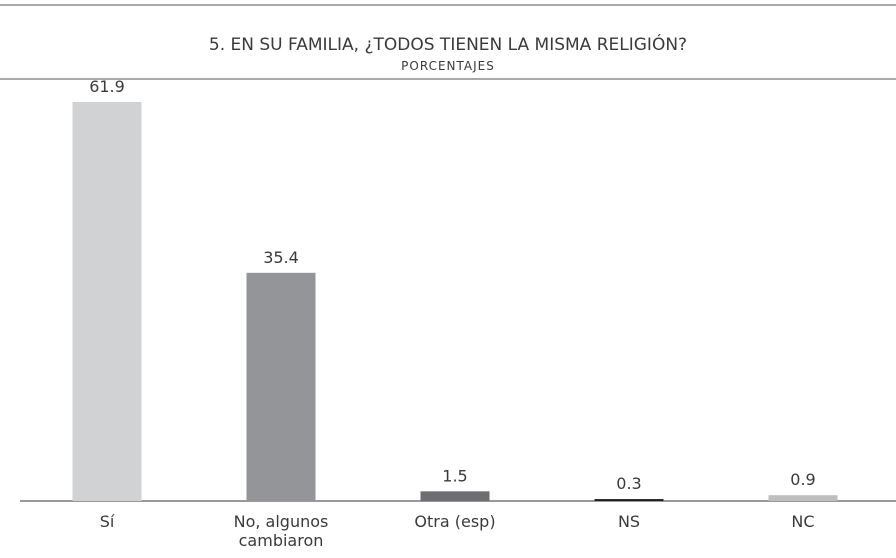  Describe the element at coordinates (628, 483) in the screenshot. I see `value-label: 0.3` at that location.